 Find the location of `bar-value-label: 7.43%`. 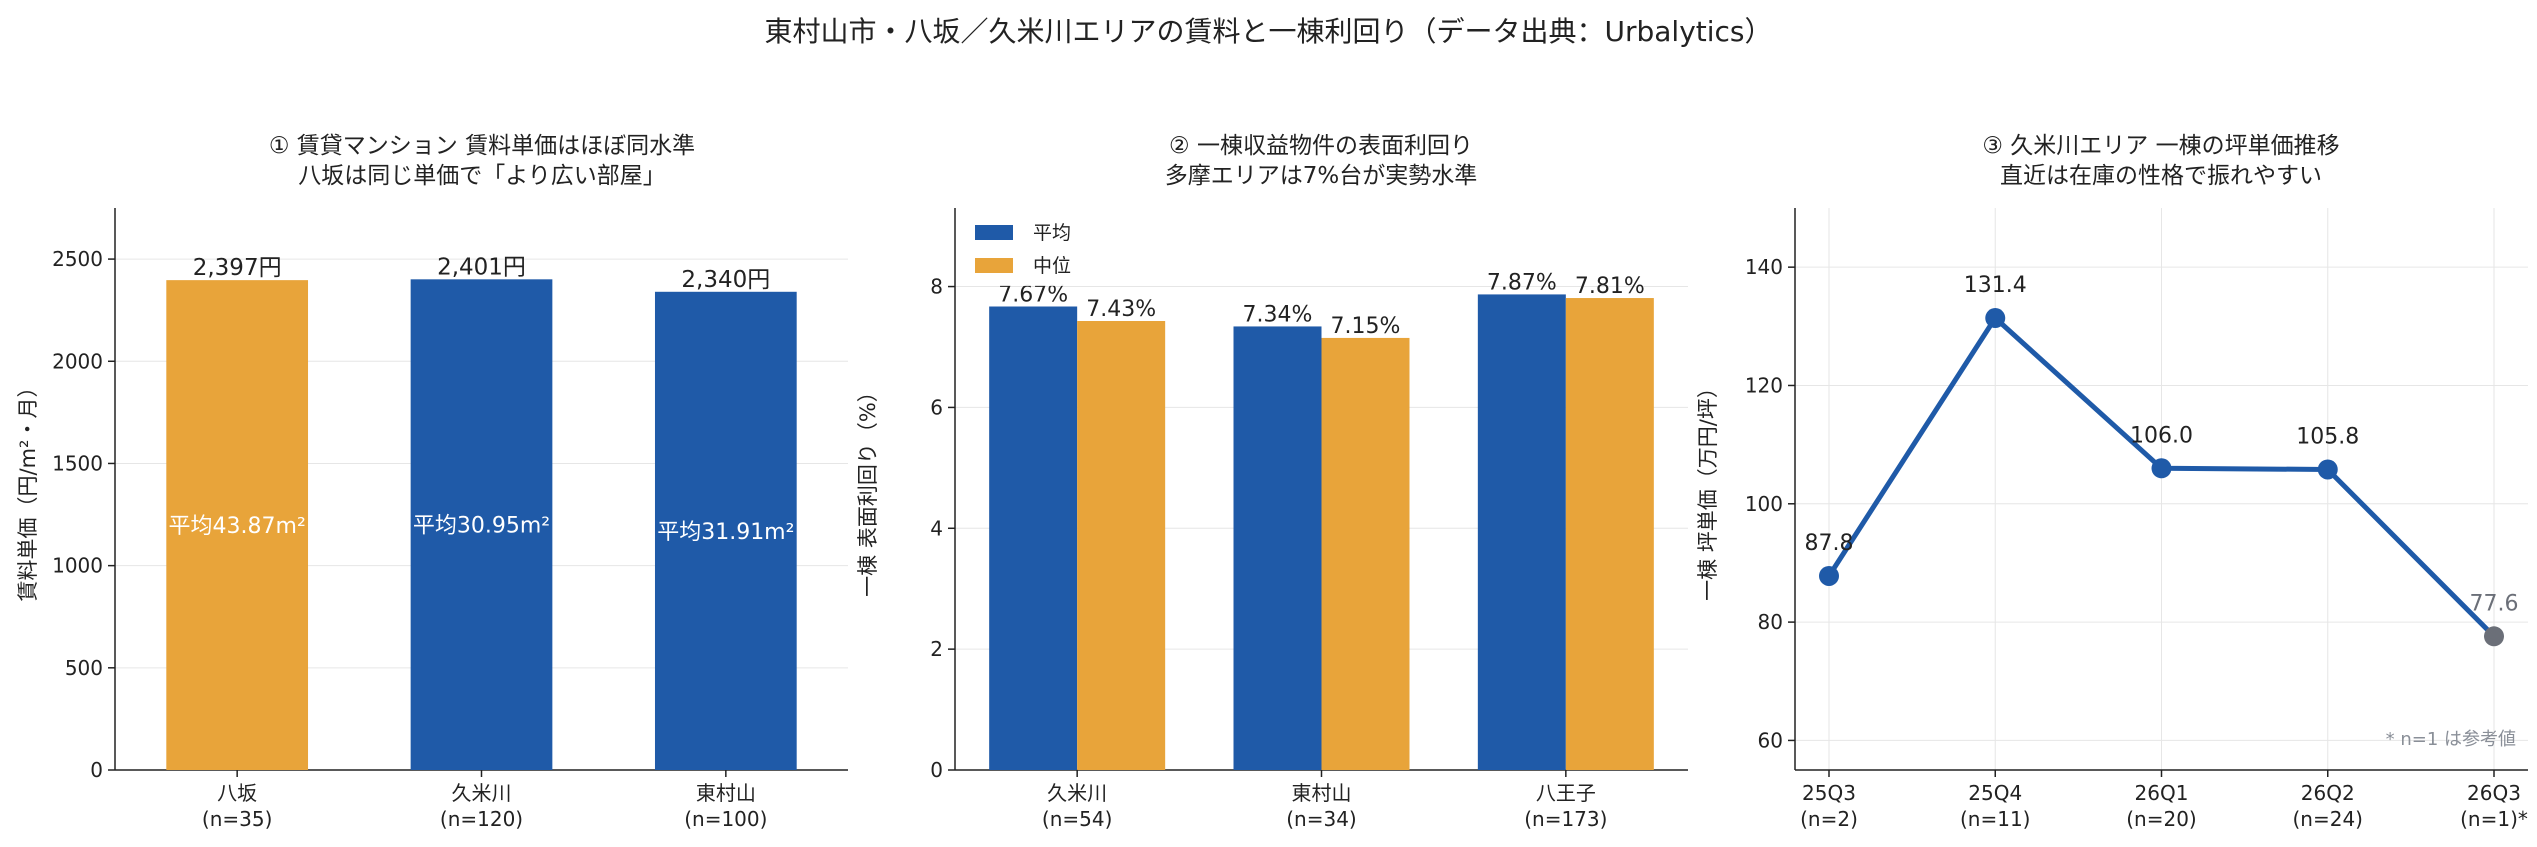

bar-value-label: 7.43% is located at coordinates (1121, 309).